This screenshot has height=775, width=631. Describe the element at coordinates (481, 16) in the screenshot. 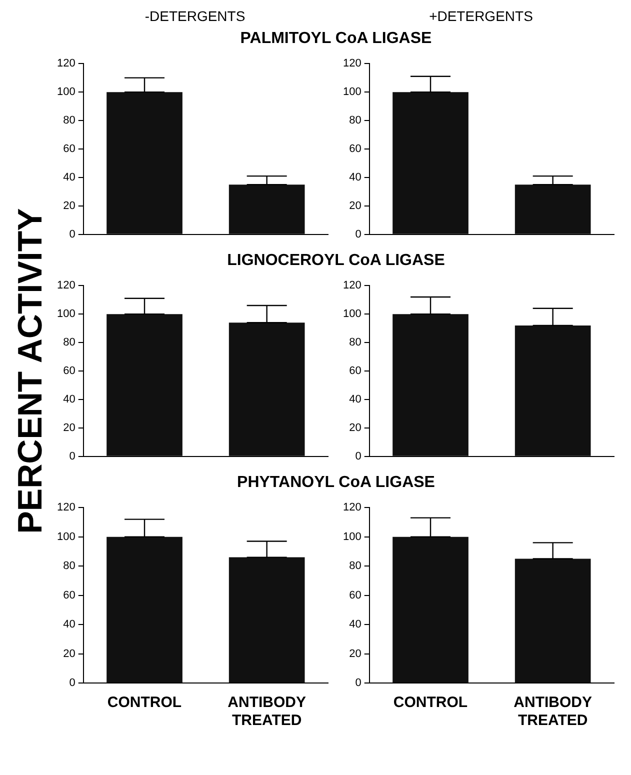

I see `text: +DETERGENTS` at that location.